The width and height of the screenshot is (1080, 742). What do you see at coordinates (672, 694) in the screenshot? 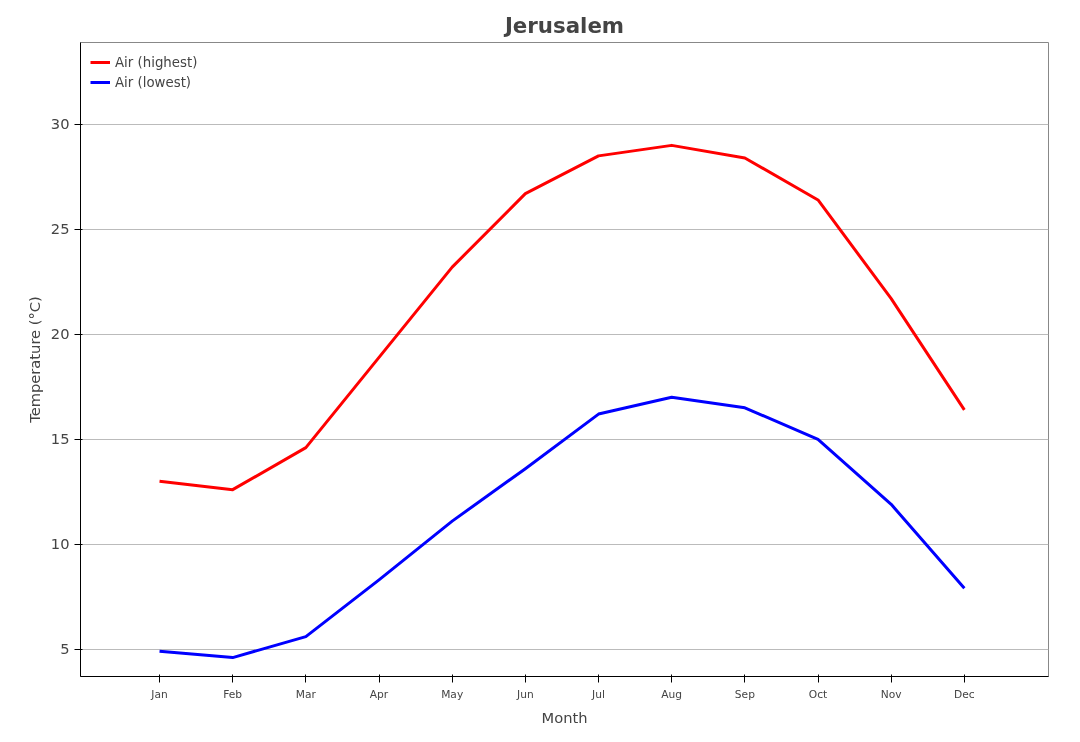
I see `x-tick-label: Aug` at bounding box center [672, 694].